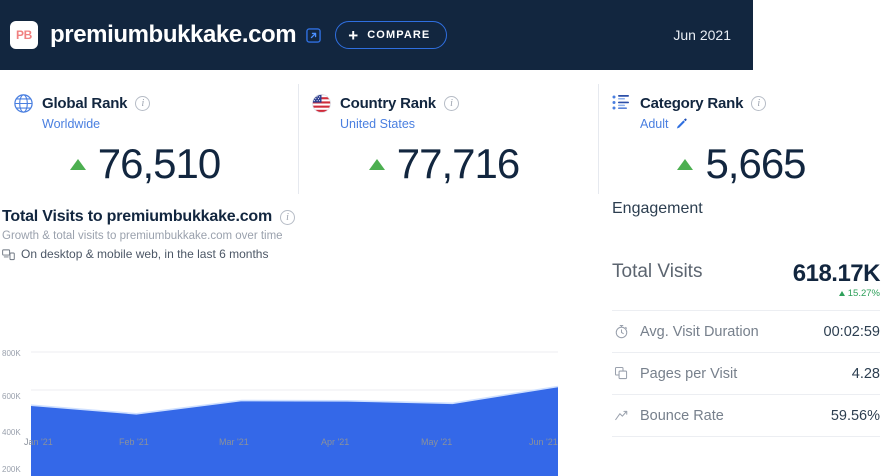 Image resolution: width=893 pixels, height=476 pixels. I want to click on total-visits-delta: 15.27%, so click(836, 293).